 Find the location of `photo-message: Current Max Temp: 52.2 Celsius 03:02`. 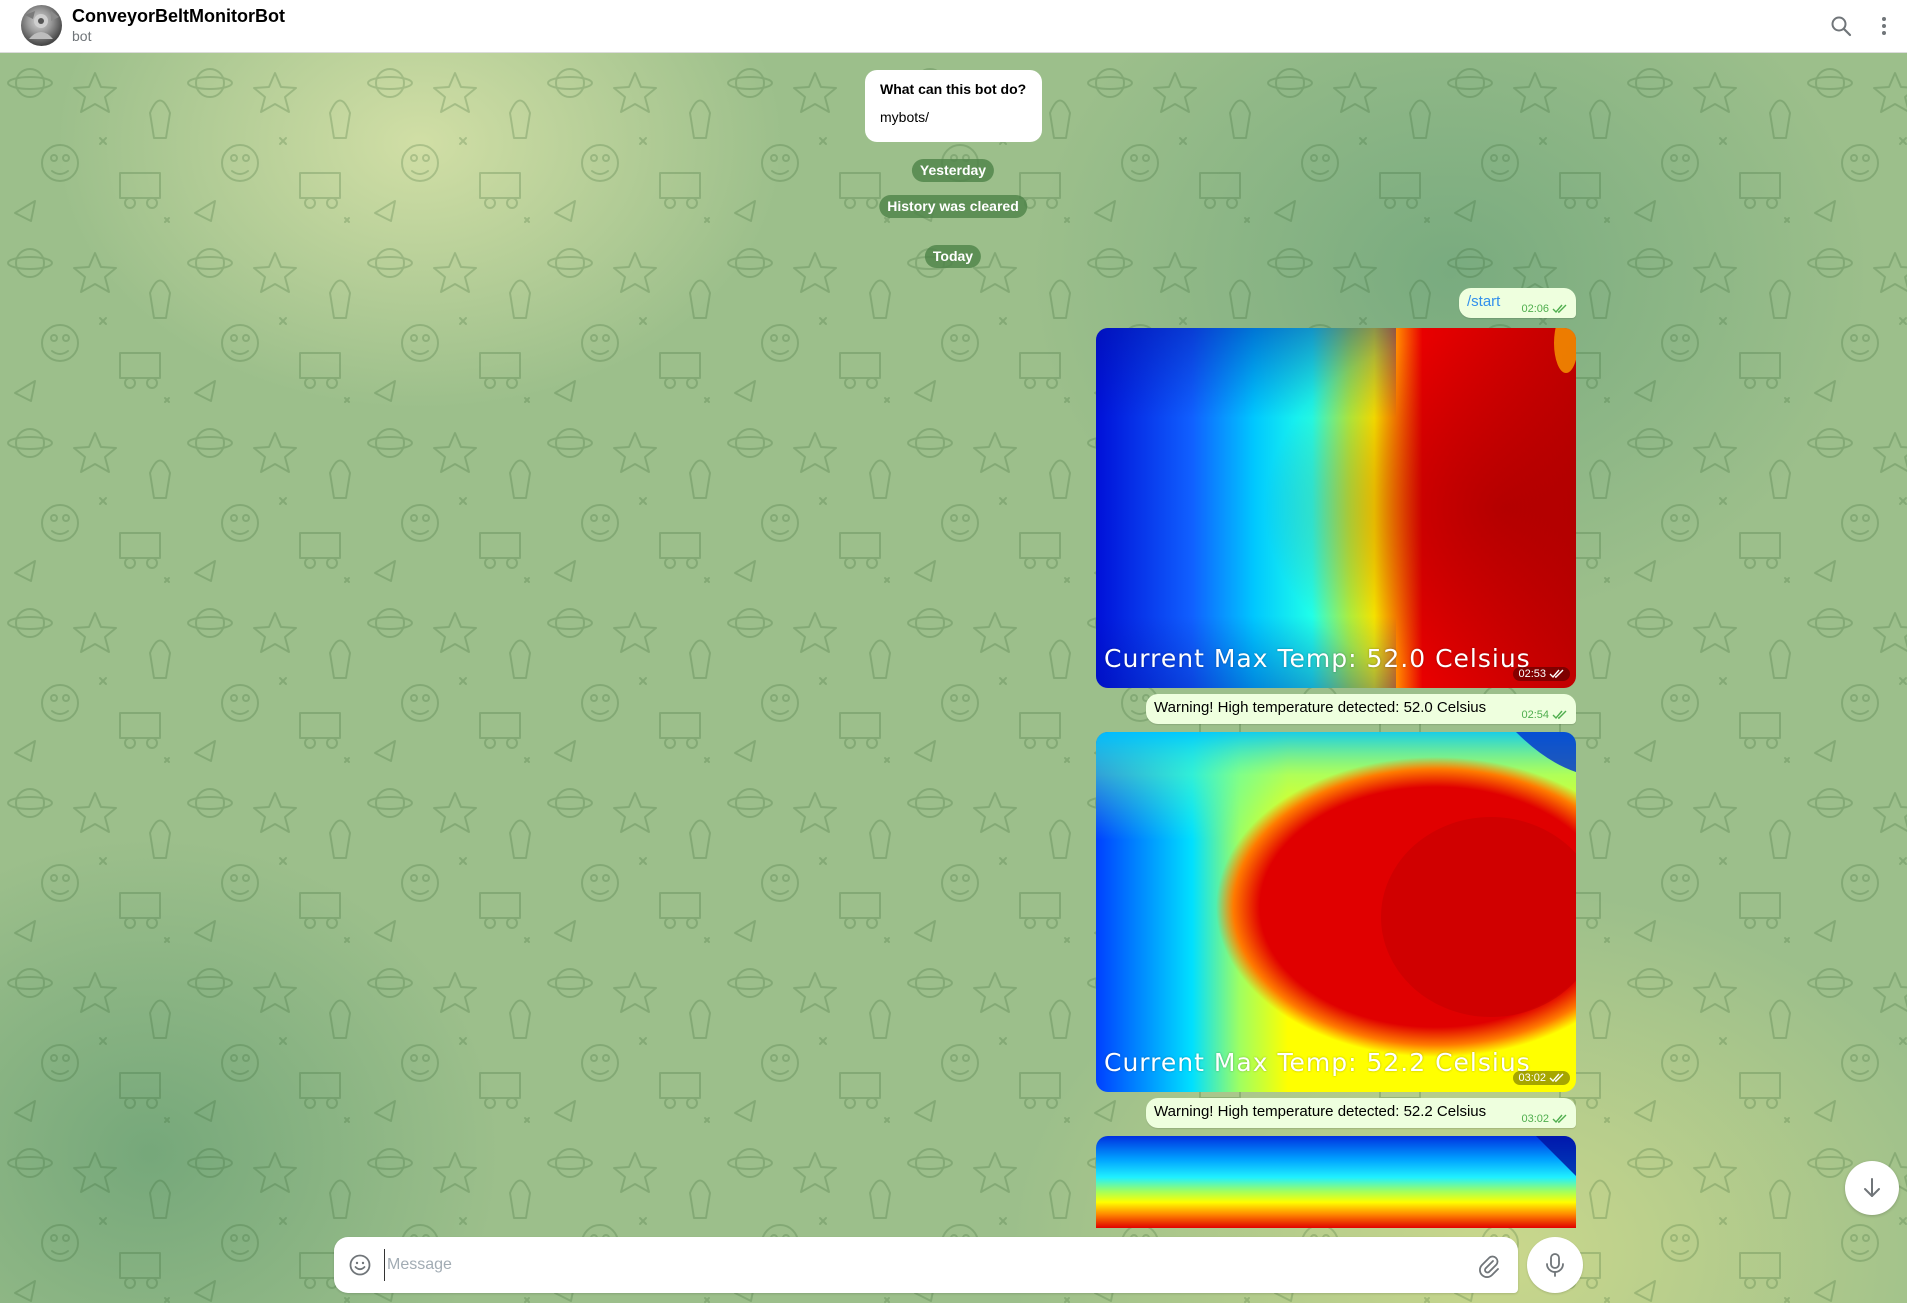

photo-message: Current Max Temp: 52.2 Celsius 03:02 is located at coordinates (1336, 912).